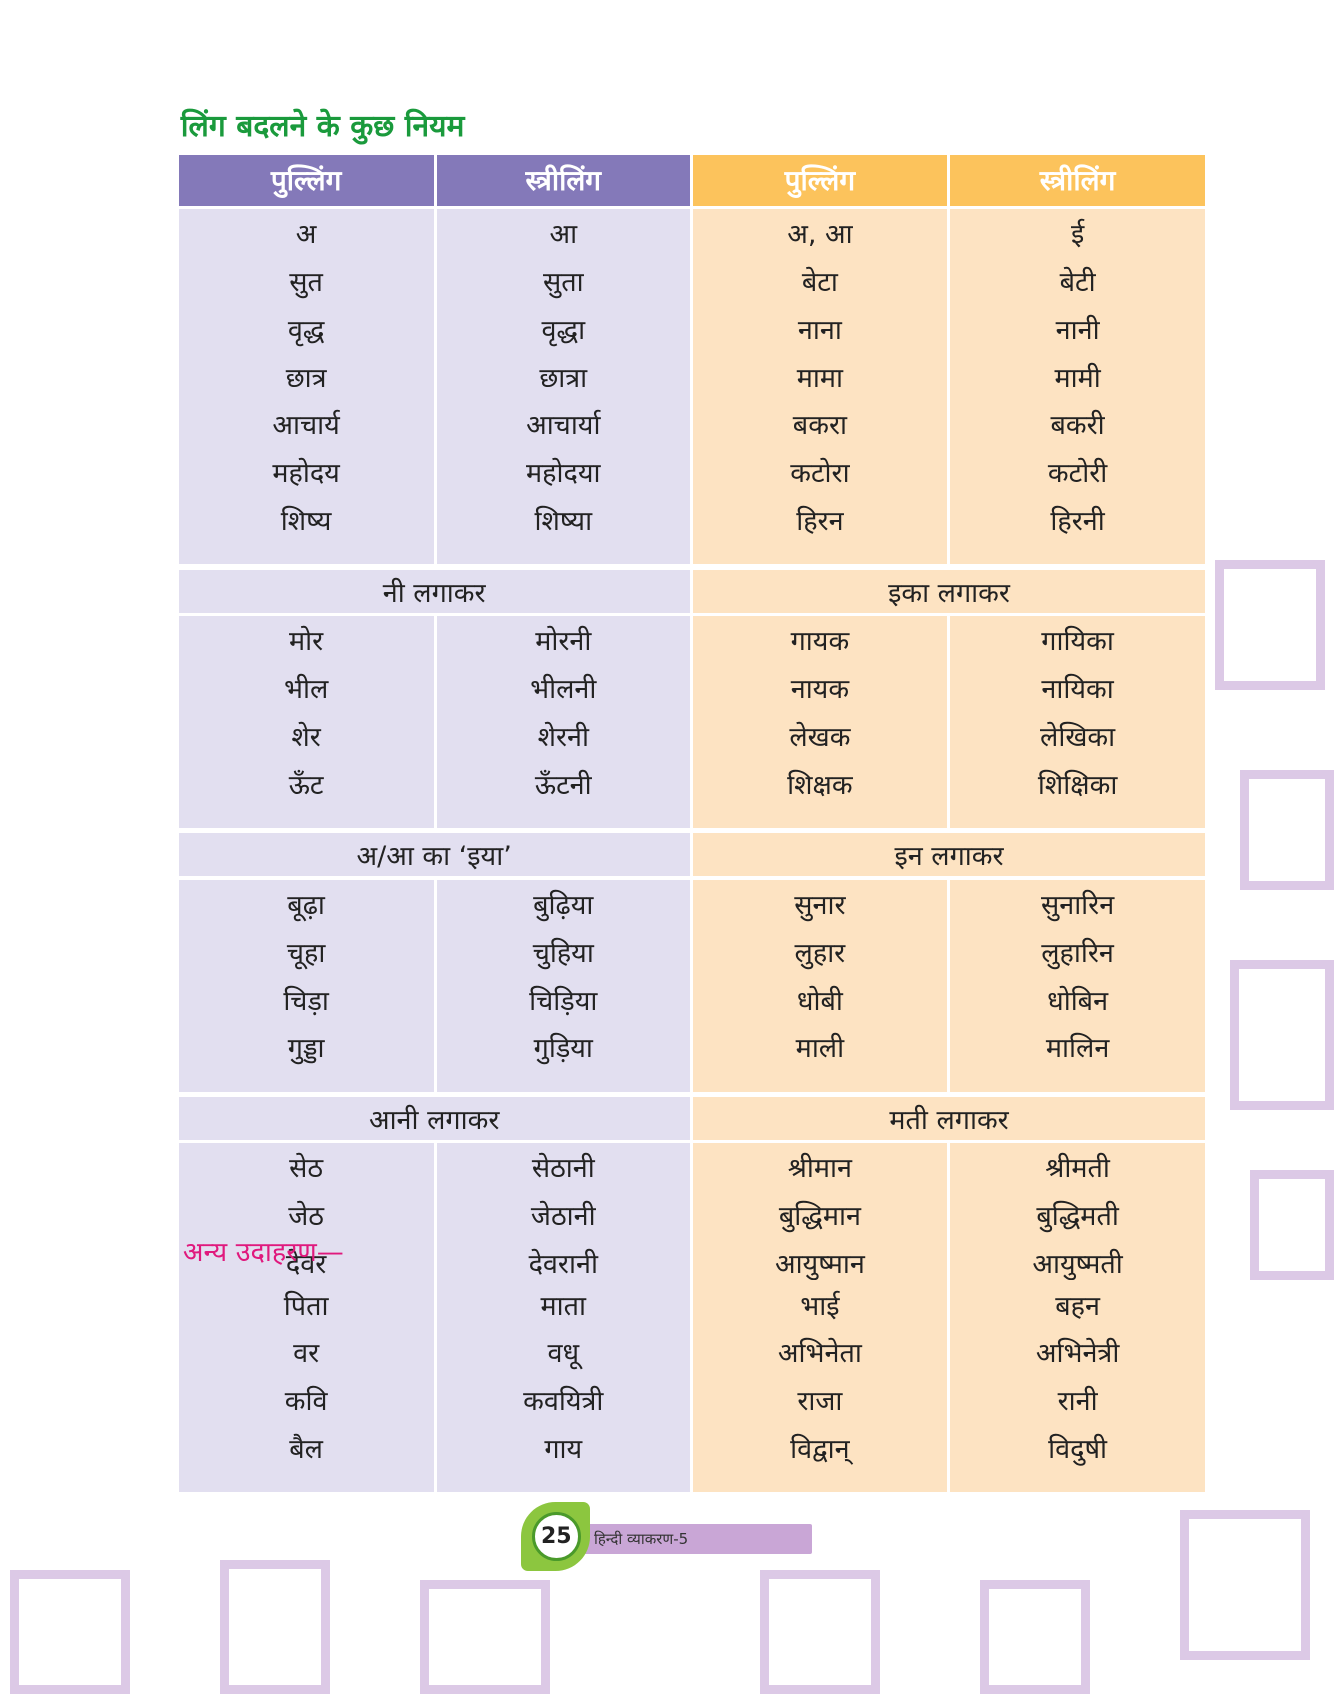 The height and width of the screenshot is (1694, 1334). What do you see at coordinates (306, 282) in the screenshot?
I see `table-cell: सुत` at bounding box center [306, 282].